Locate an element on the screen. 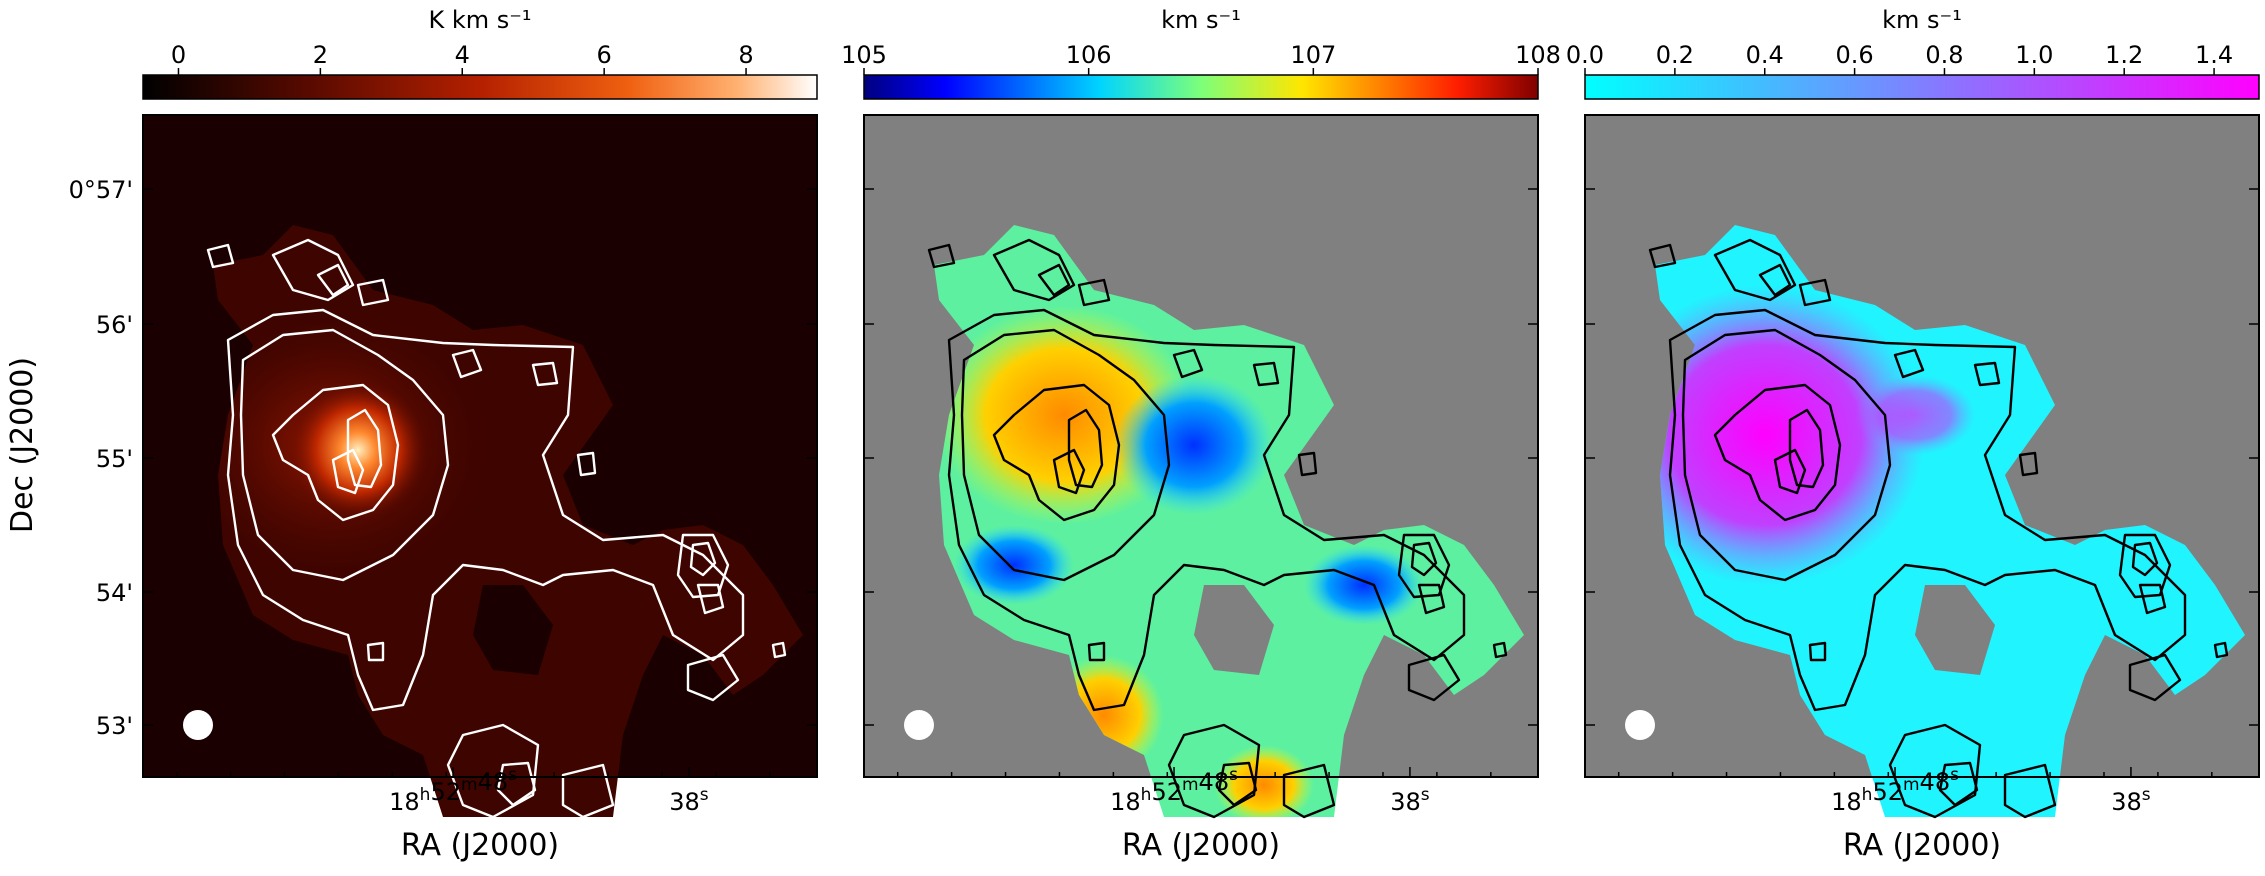 The width and height of the screenshot is (2265, 876). y-tick-label: 53' is located at coordinates (114, 726).